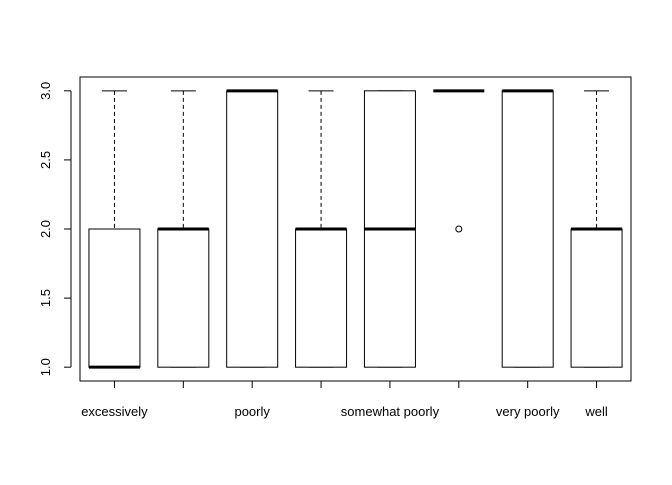 Image resolution: width=672 pixels, height=485 pixels. I want to click on x-tick-label: somewhat poorly, so click(390, 411).